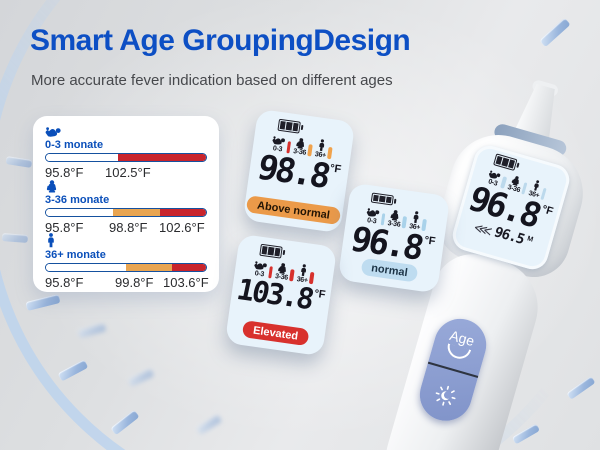 Image resolution: width=600 pixels, height=450 pixels. I want to click on temp-value: 102.5°F, so click(128, 172).